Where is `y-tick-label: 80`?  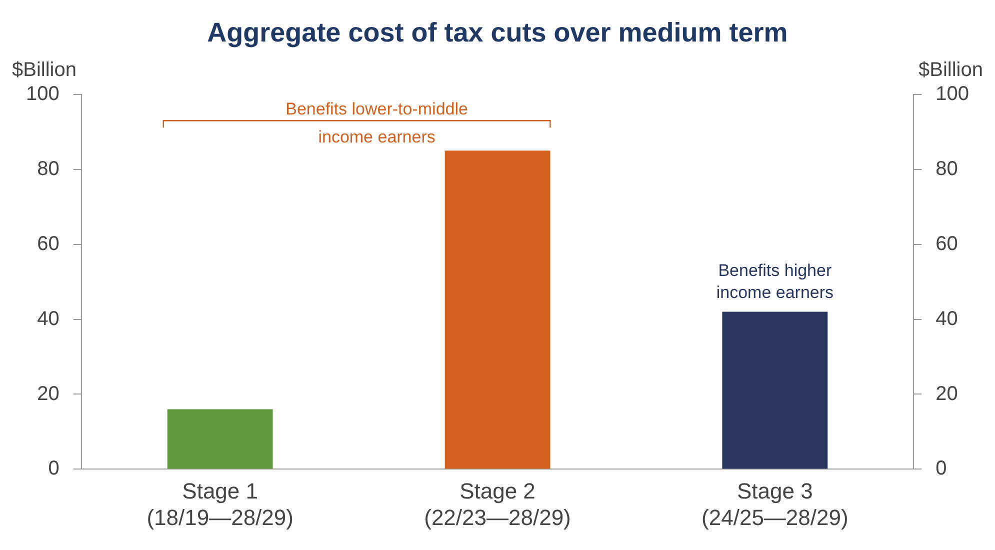
y-tick-label: 80 is located at coordinates (48, 169).